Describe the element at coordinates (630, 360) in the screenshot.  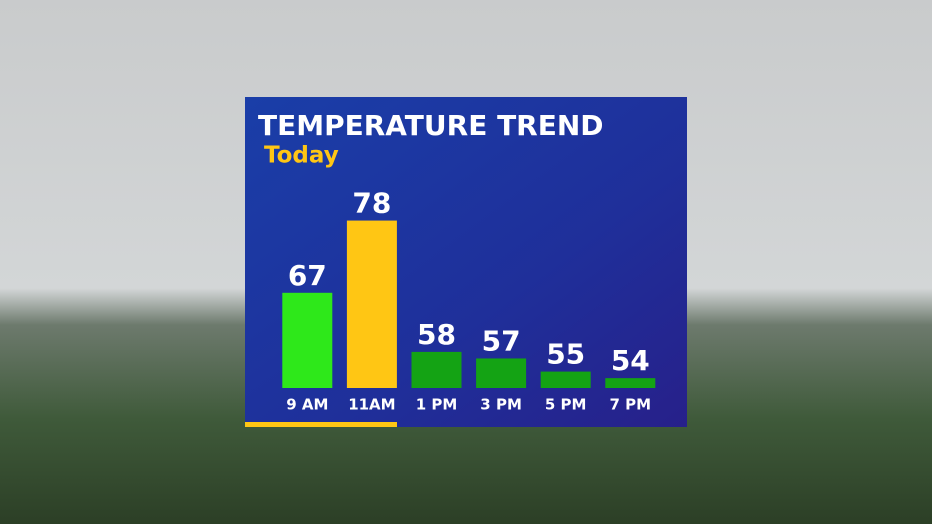
I see `value-label: 54` at that location.